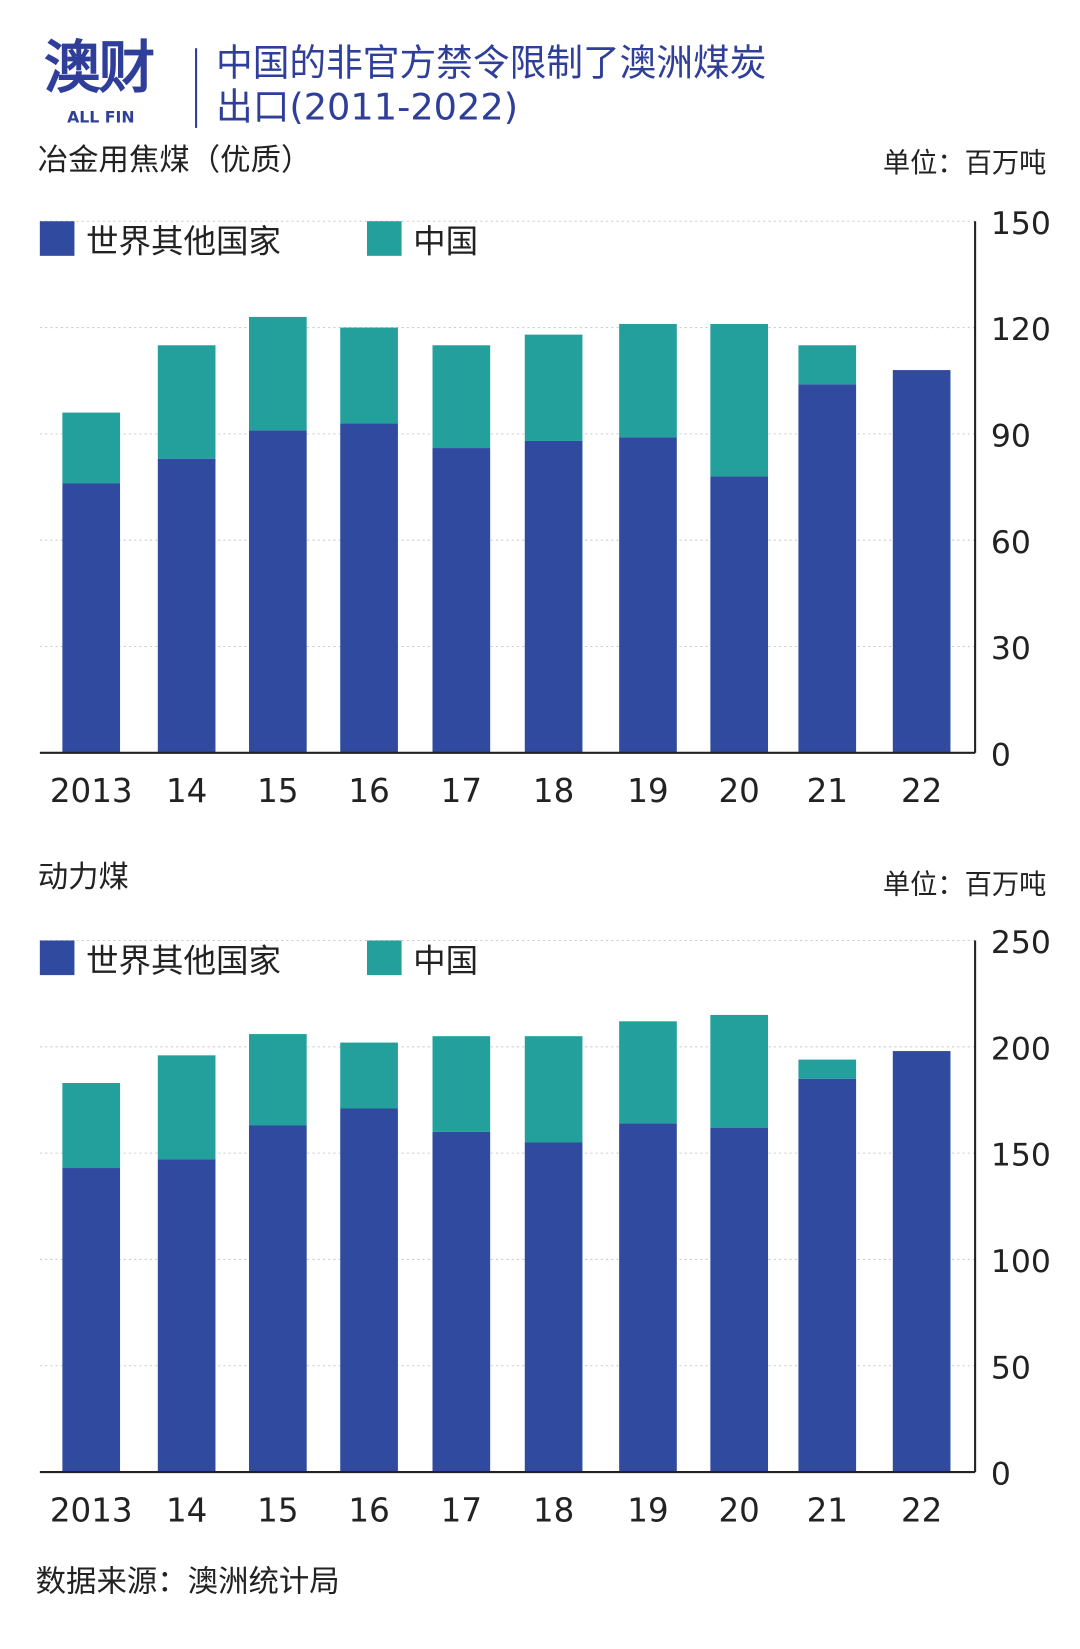  What do you see at coordinates (1011, 1368) in the screenshot?
I see `y-tick-label: 50` at bounding box center [1011, 1368].